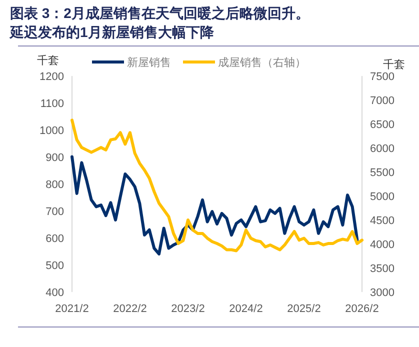 The image size is (419, 347). What do you see at coordinates (382, 101) in the screenshot?
I see `y2-tick-label: 7000` at bounding box center [382, 101].